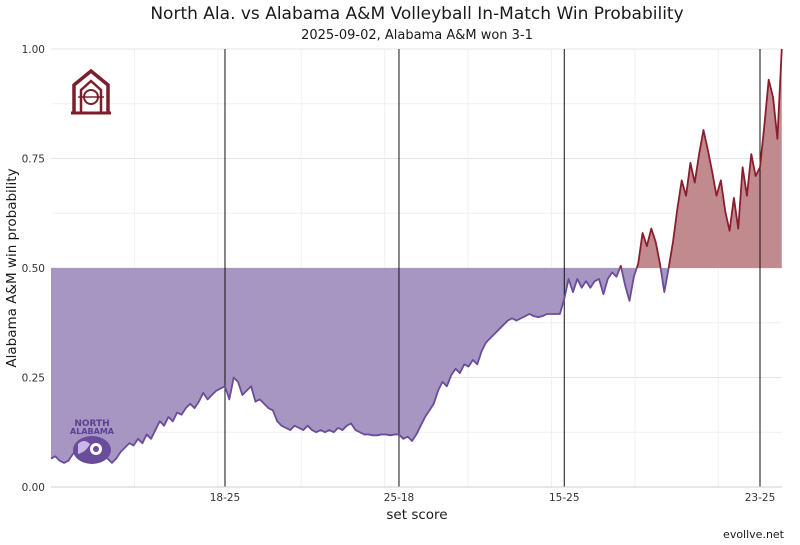 This screenshot has height=545, width=800. Describe the element at coordinates (416, 515) in the screenshot. I see `x-axis-label: set score` at that location.